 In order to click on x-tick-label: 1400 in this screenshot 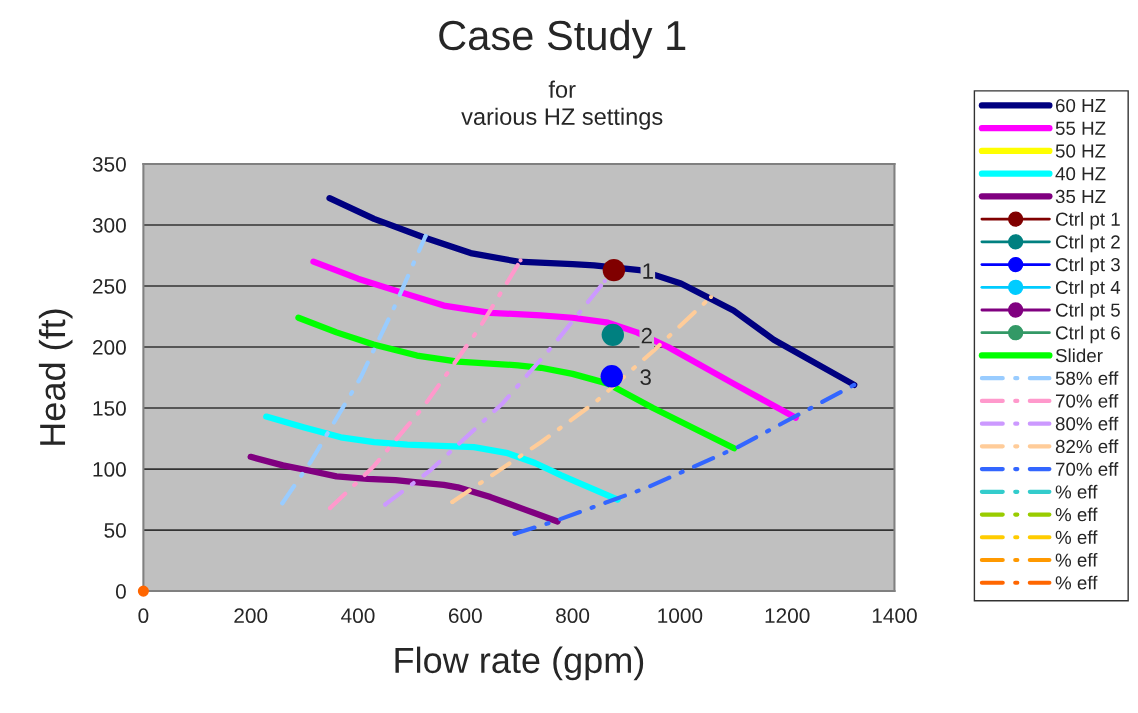, I will do `click(894, 616)`.